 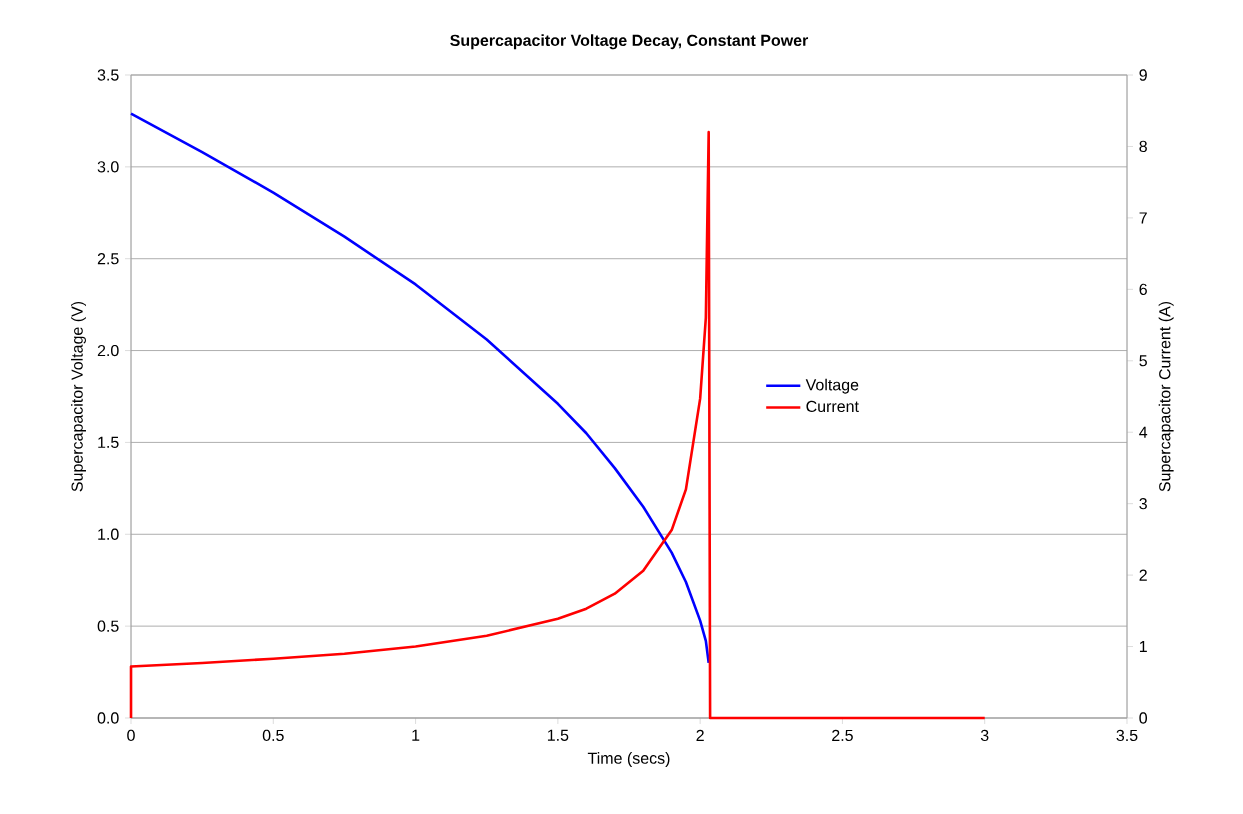 What do you see at coordinates (1143, 218) in the screenshot?
I see `y2-tick-label: 7` at bounding box center [1143, 218].